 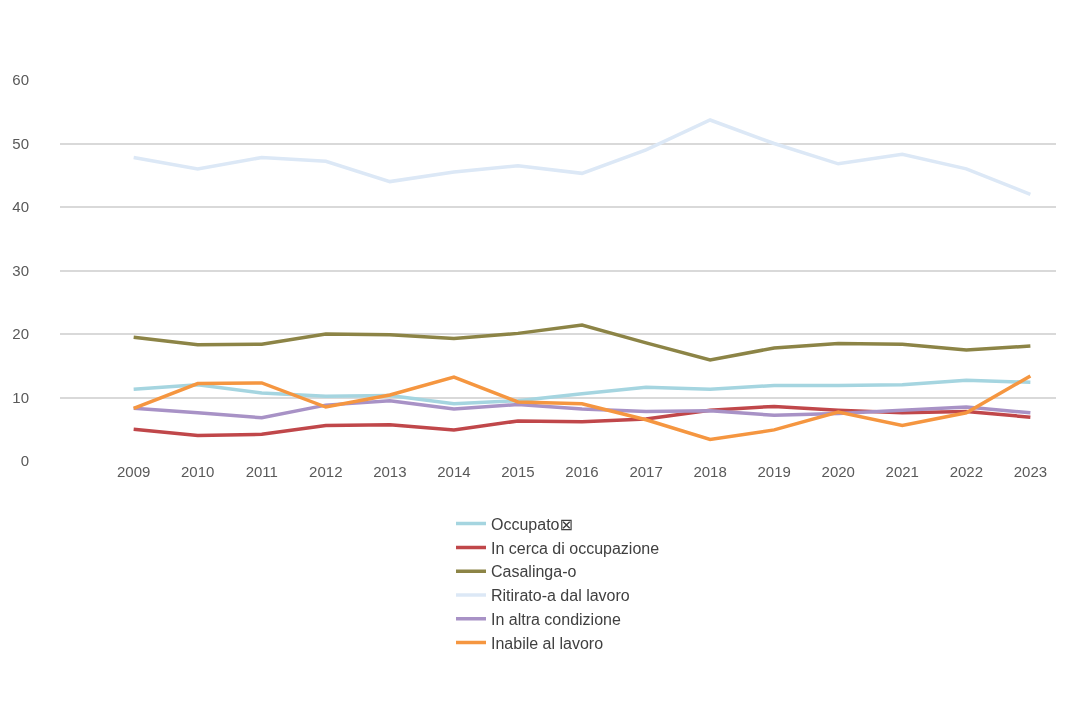 What do you see at coordinates (198, 471) in the screenshot?
I see `x-tick-label: 2010` at bounding box center [198, 471].